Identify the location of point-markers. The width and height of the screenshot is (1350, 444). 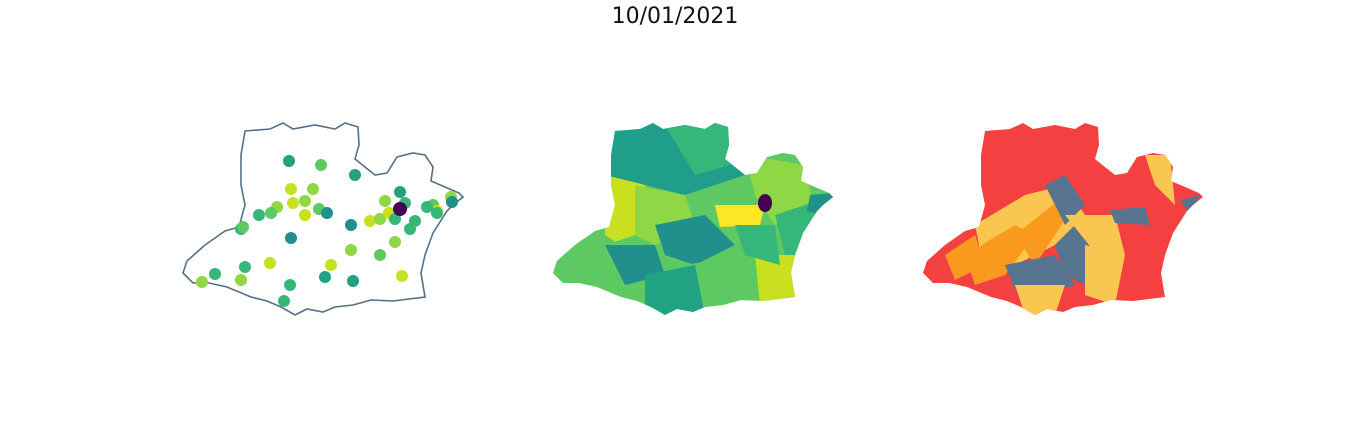
(327, 231).